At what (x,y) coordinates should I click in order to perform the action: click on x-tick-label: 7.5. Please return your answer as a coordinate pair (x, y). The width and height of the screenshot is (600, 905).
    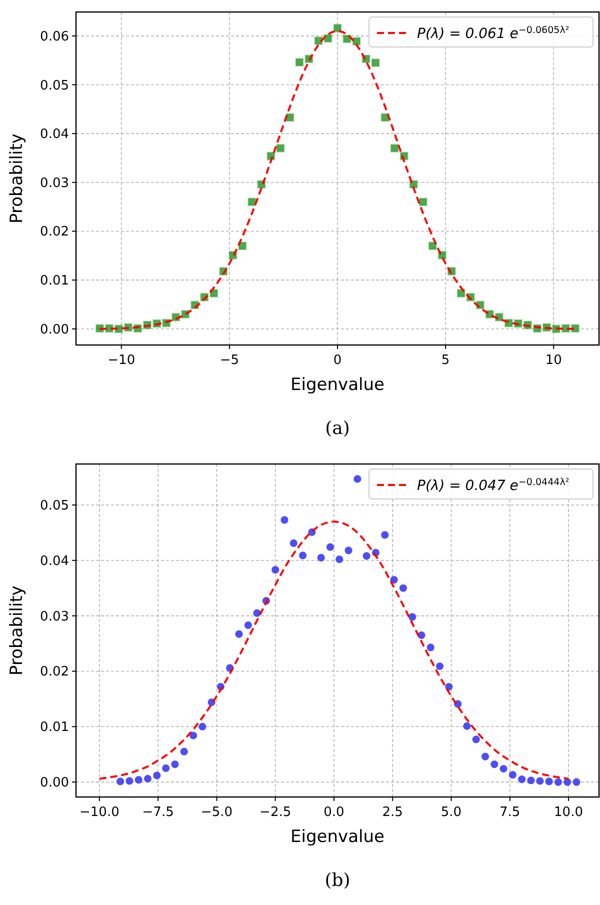
    Looking at the image, I should click on (510, 812).